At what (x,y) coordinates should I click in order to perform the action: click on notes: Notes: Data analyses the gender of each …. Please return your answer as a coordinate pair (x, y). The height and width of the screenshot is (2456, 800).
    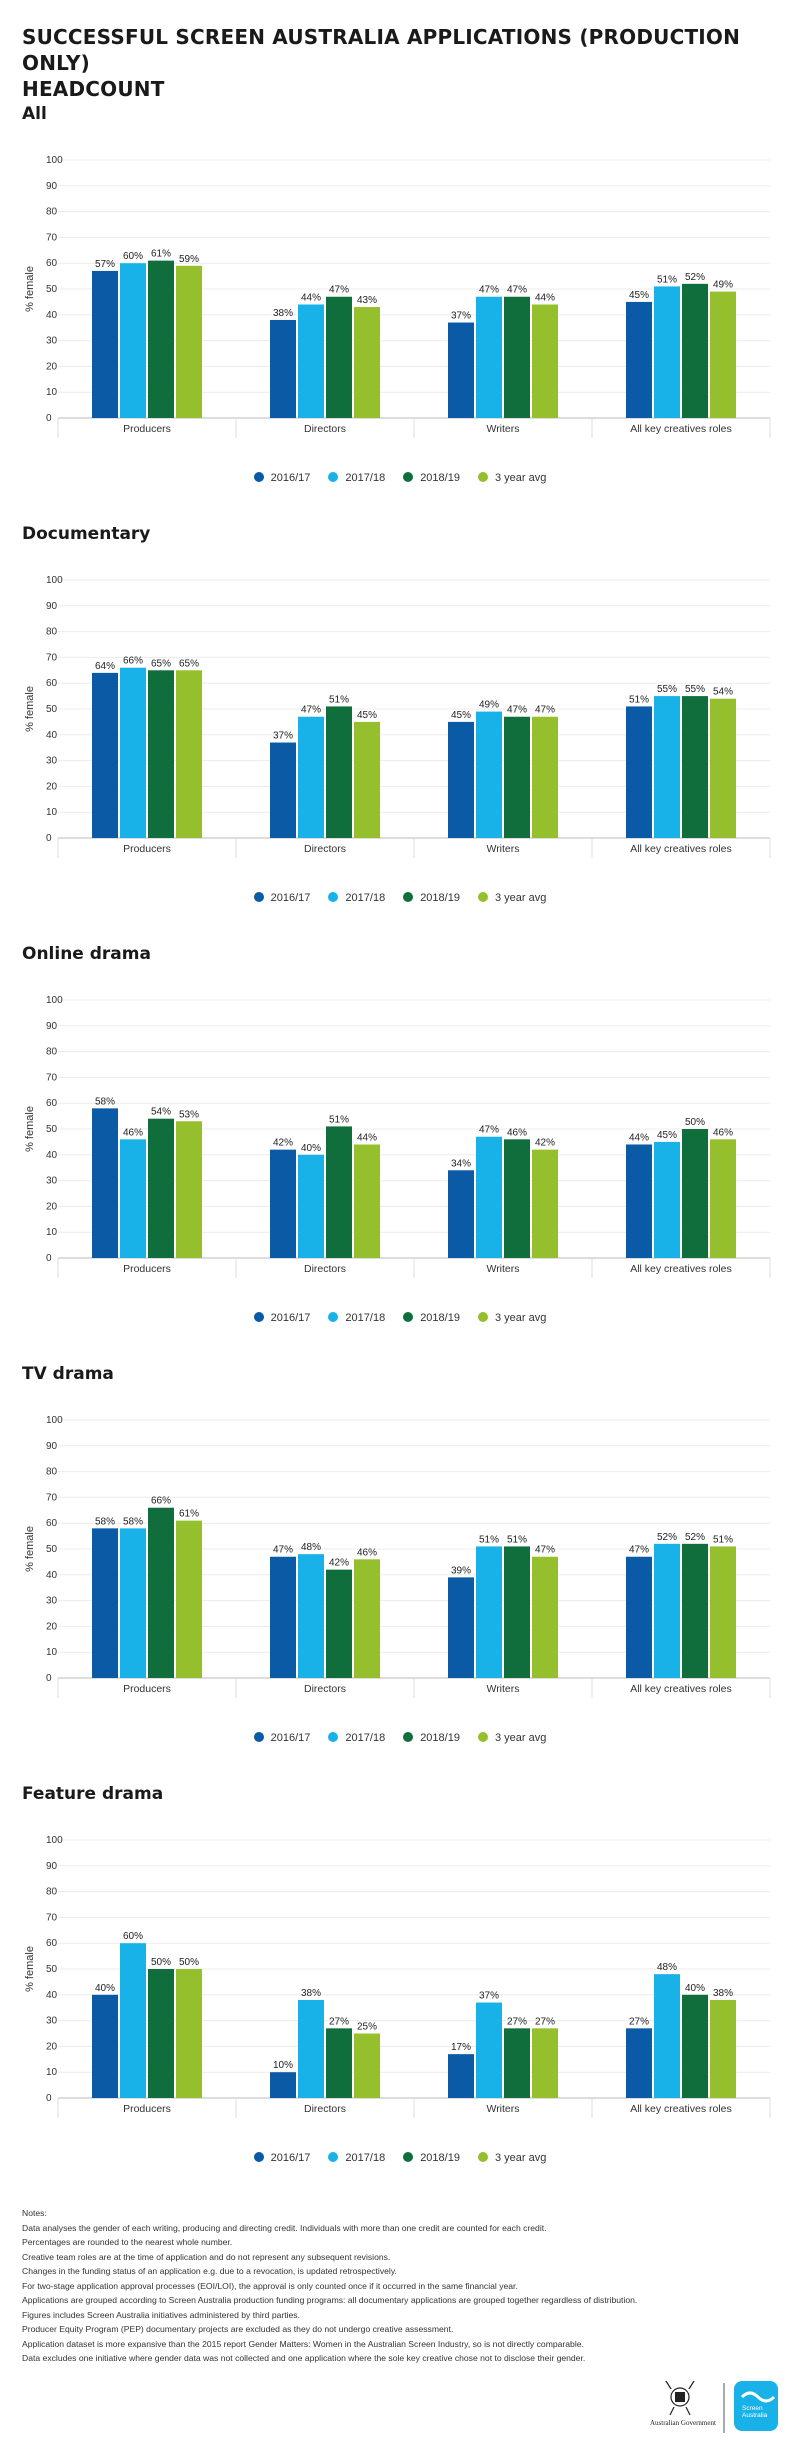
    Looking at the image, I should click on (402, 2286).